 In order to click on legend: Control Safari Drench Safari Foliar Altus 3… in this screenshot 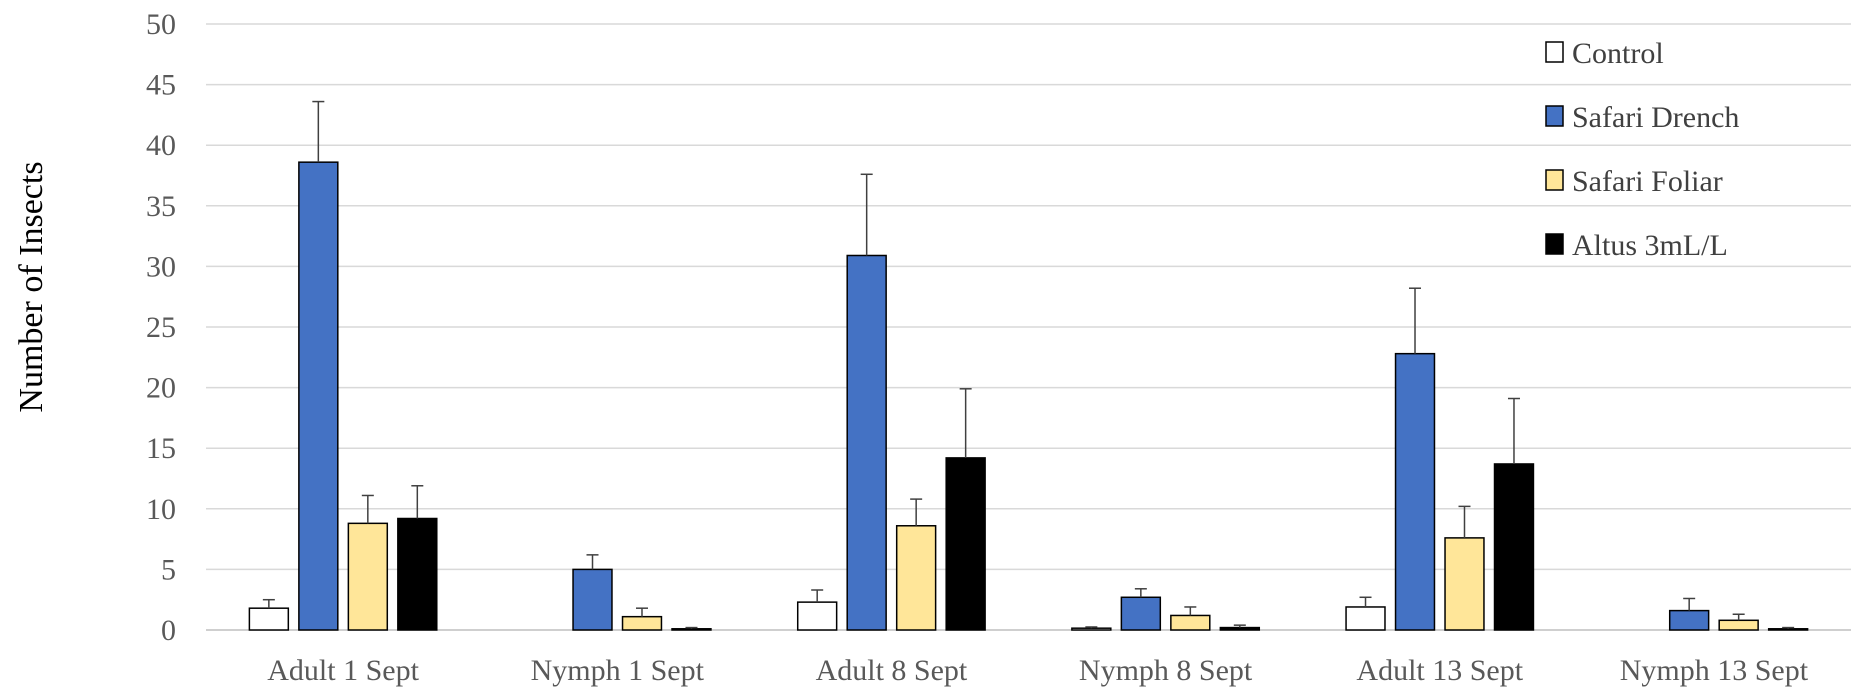, I will do `click(1642, 149)`.